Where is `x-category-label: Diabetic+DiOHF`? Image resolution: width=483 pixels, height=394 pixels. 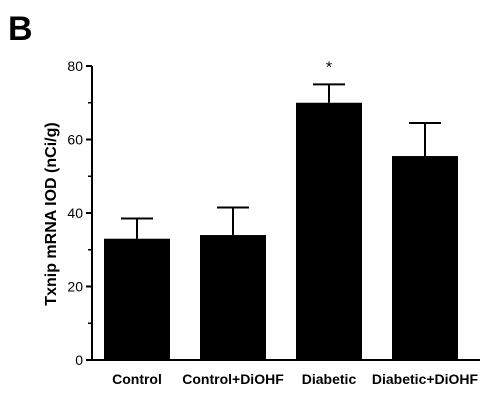
x-category-label: Diabetic+DiOHF is located at coordinates (425, 379).